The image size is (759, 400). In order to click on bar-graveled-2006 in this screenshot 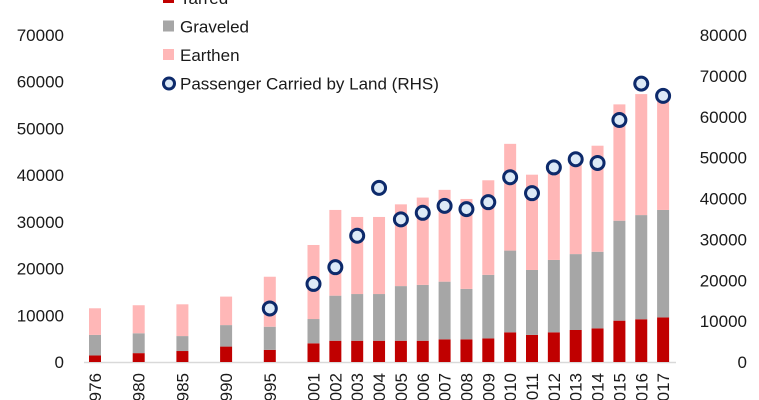, I will do `click(422, 312)`.